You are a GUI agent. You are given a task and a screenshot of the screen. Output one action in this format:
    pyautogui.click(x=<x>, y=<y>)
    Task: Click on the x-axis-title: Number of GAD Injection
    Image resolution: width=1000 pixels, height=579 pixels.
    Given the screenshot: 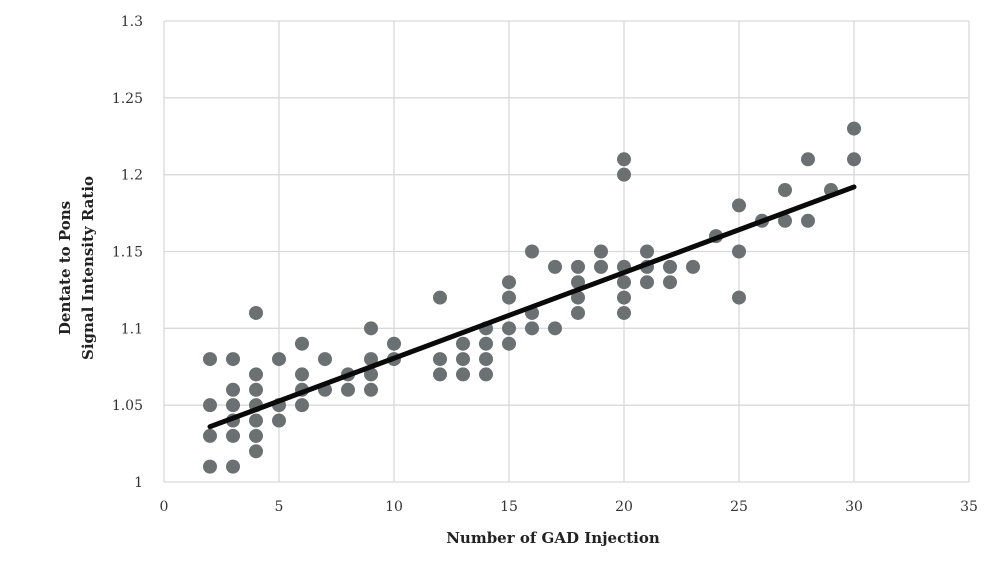 What is the action you would take?
    pyautogui.click(x=553, y=538)
    